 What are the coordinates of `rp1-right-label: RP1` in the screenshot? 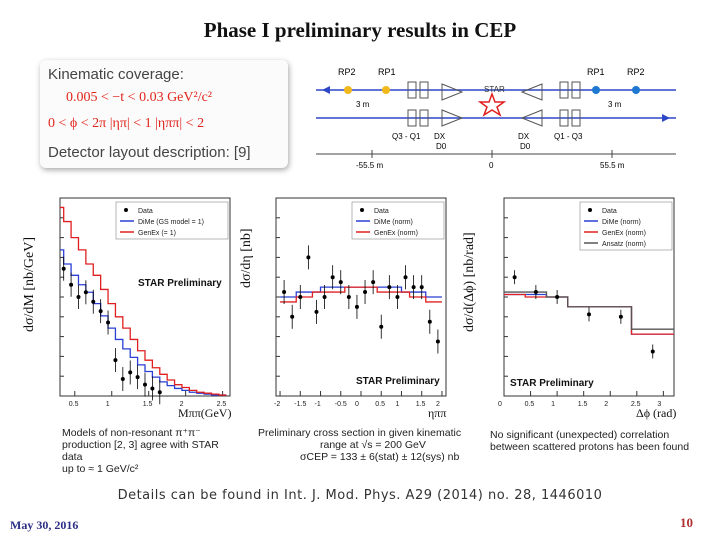 It's located at (596, 72).